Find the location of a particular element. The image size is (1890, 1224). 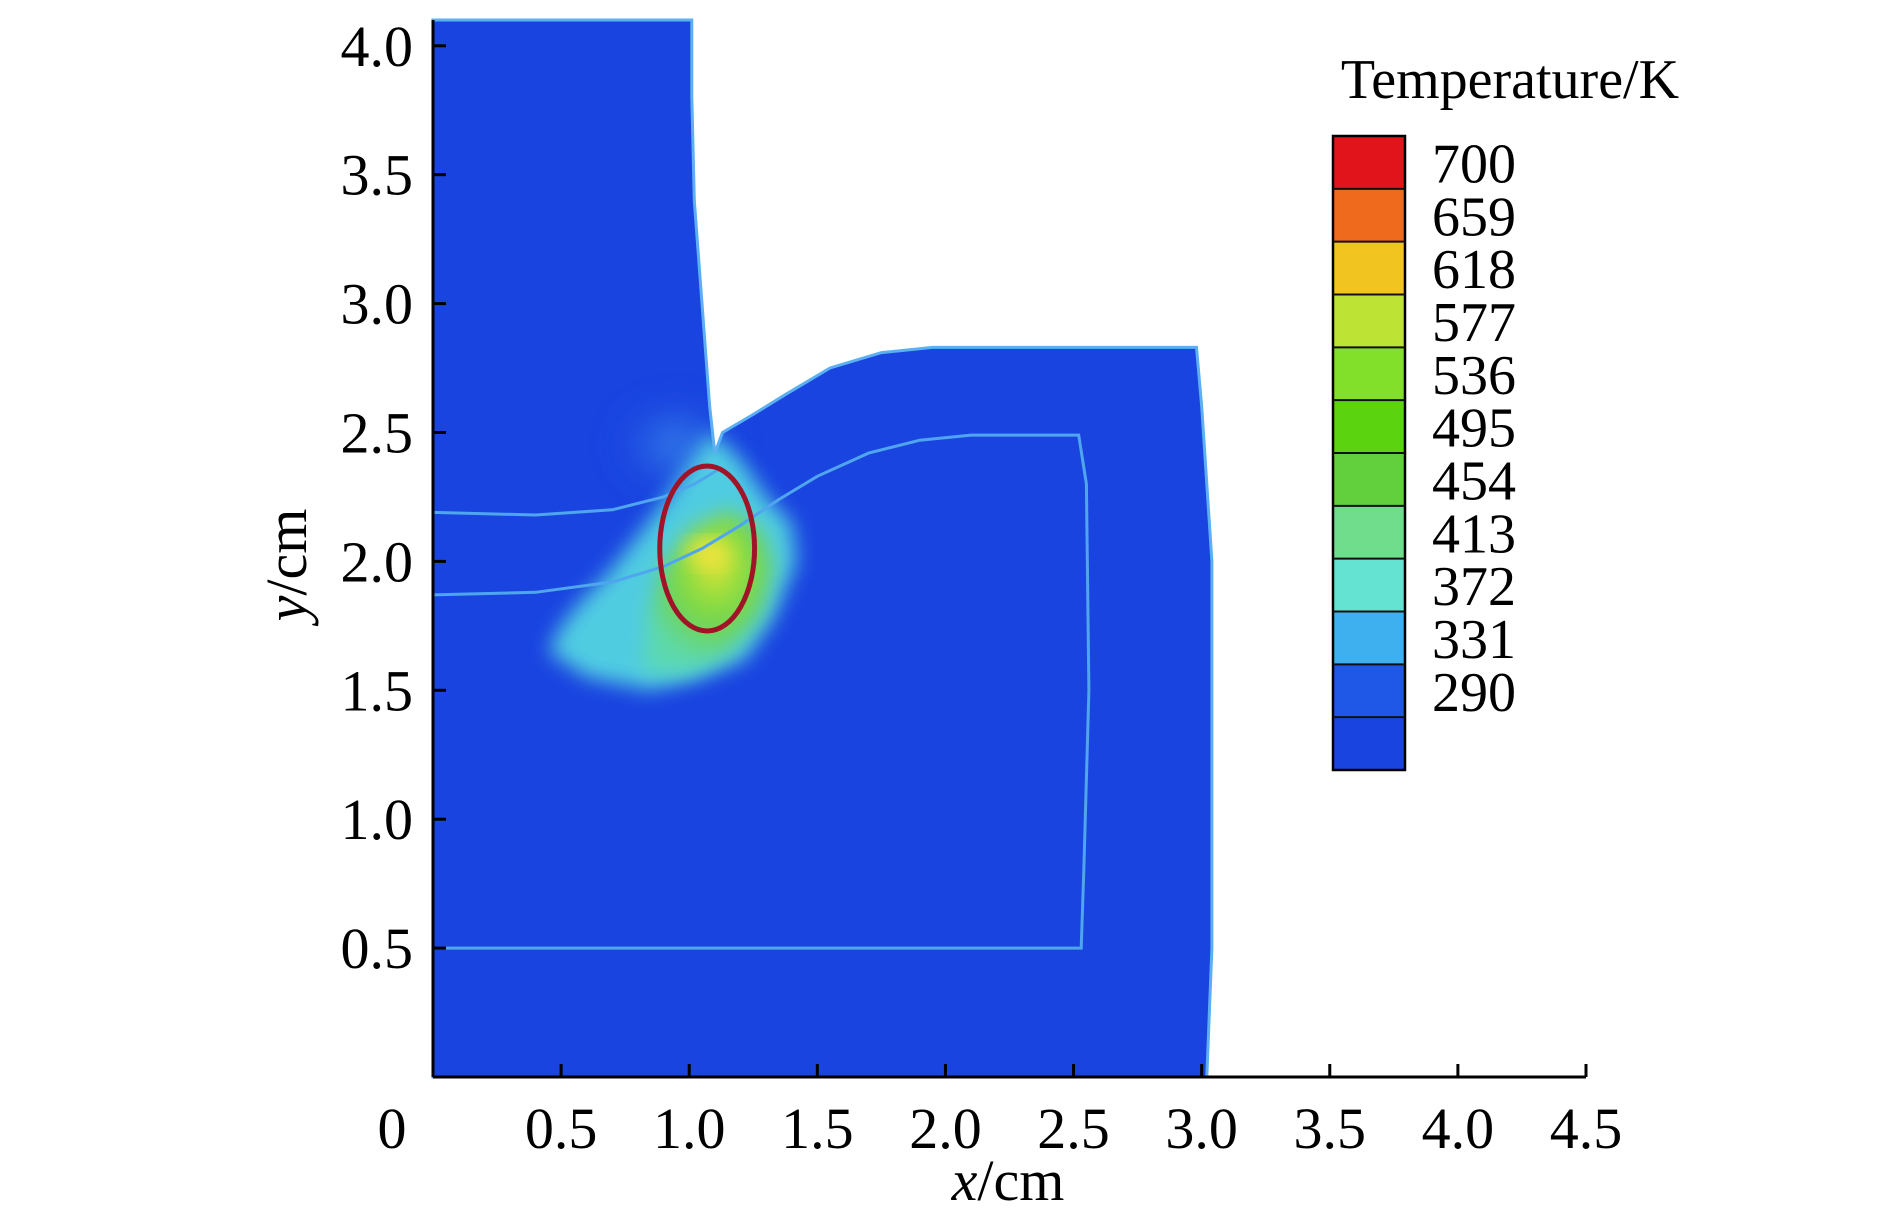

x-tick-label: 2.5 is located at coordinates (1073, 1128).